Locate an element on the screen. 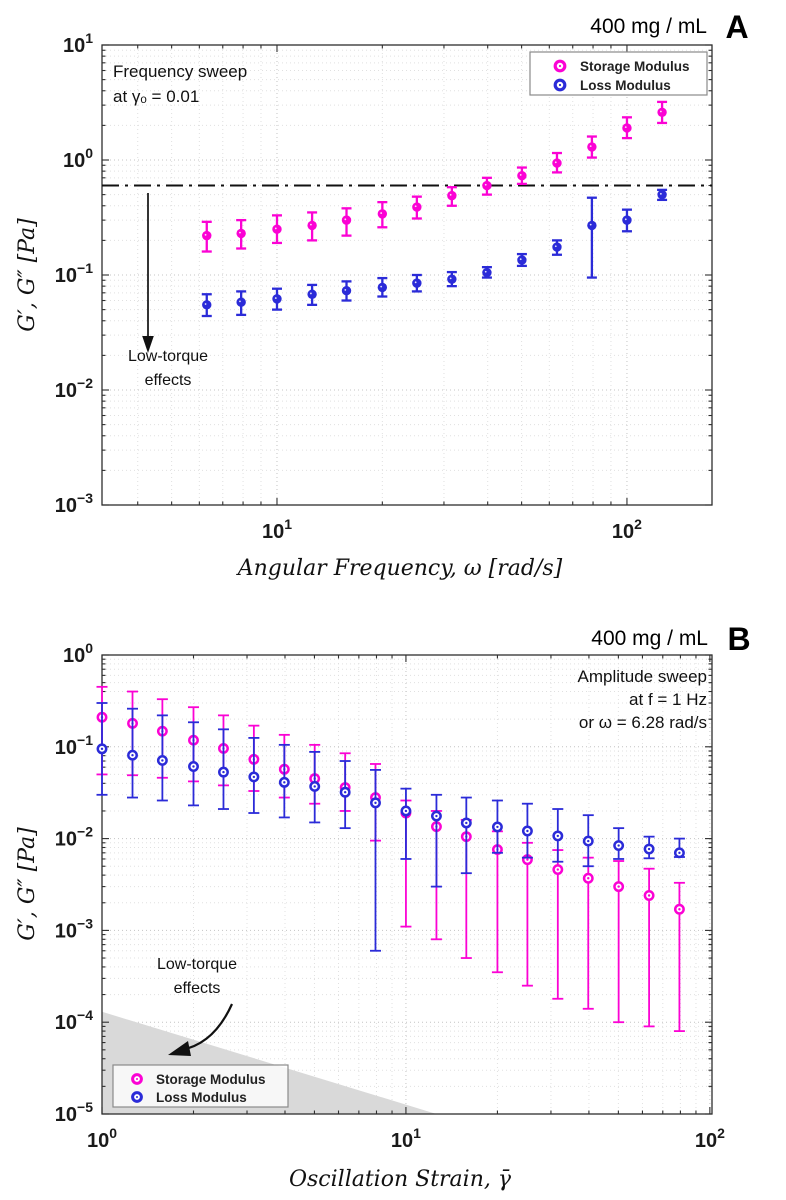  panel-a-low-torque-label2: effects is located at coordinates (168, 380).